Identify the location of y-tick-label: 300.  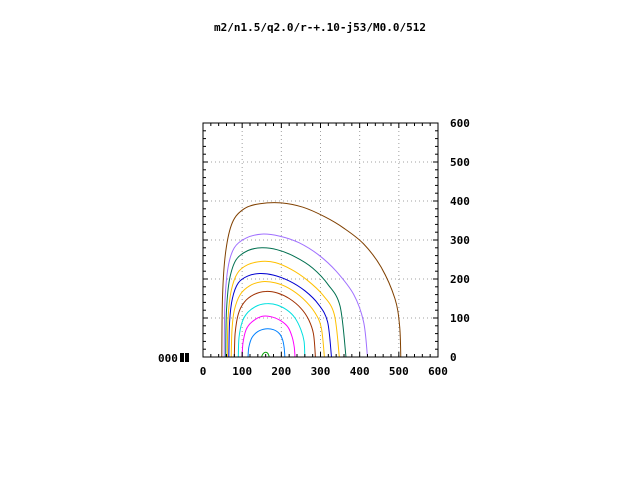
(460, 240).